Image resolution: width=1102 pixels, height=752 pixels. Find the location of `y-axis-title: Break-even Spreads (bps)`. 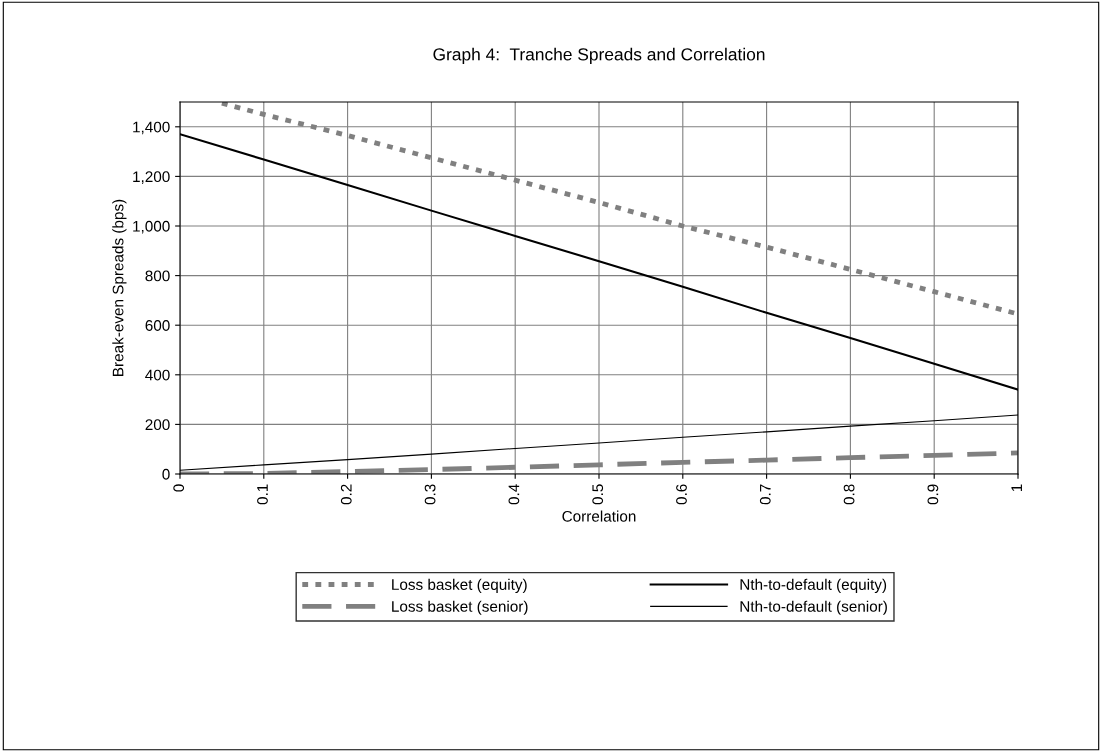

y-axis-title: Break-even Spreads (bps) is located at coordinates (119, 287).